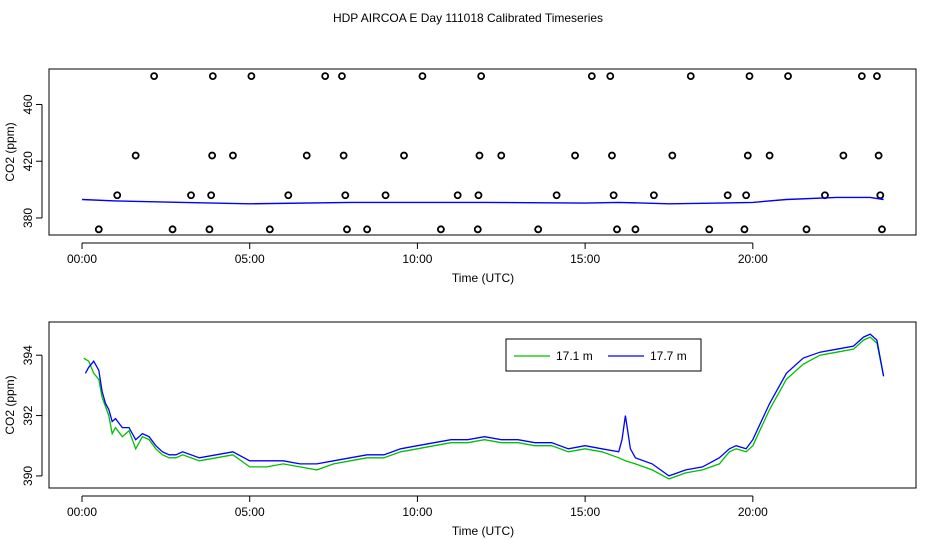  Describe the element at coordinates (28, 355) in the screenshot. I see `y-tick-label: 394` at that location.